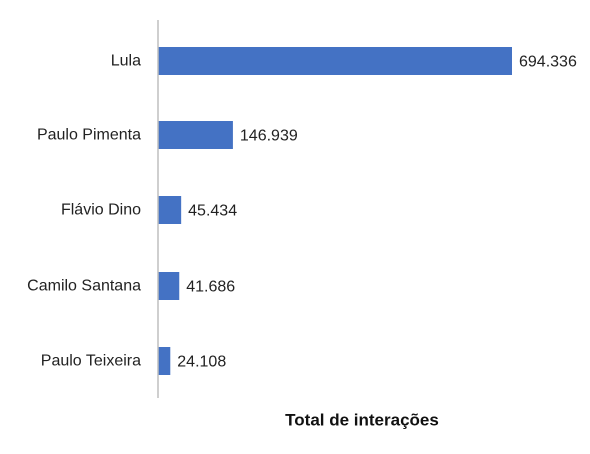  Describe the element at coordinates (84, 286) in the screenshot. I see `category-label-3: Camilo Santana` at that location.